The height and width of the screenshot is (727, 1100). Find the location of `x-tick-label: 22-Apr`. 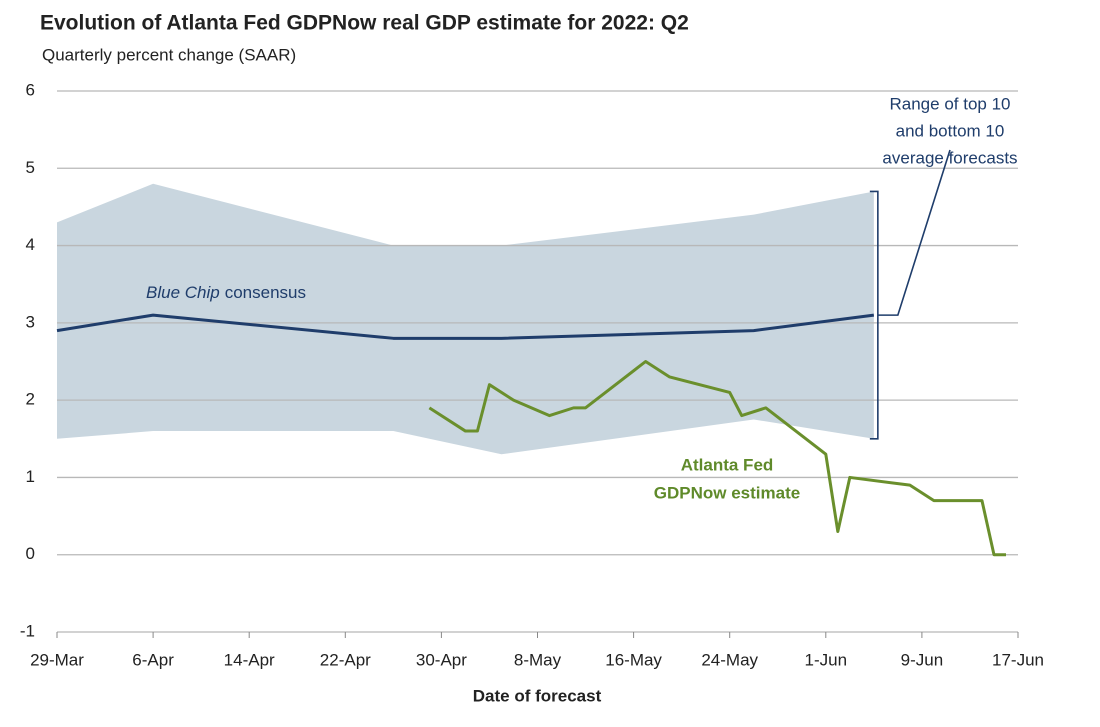

x-tick-label: 22-Apr is located at coordinates (345, 659).